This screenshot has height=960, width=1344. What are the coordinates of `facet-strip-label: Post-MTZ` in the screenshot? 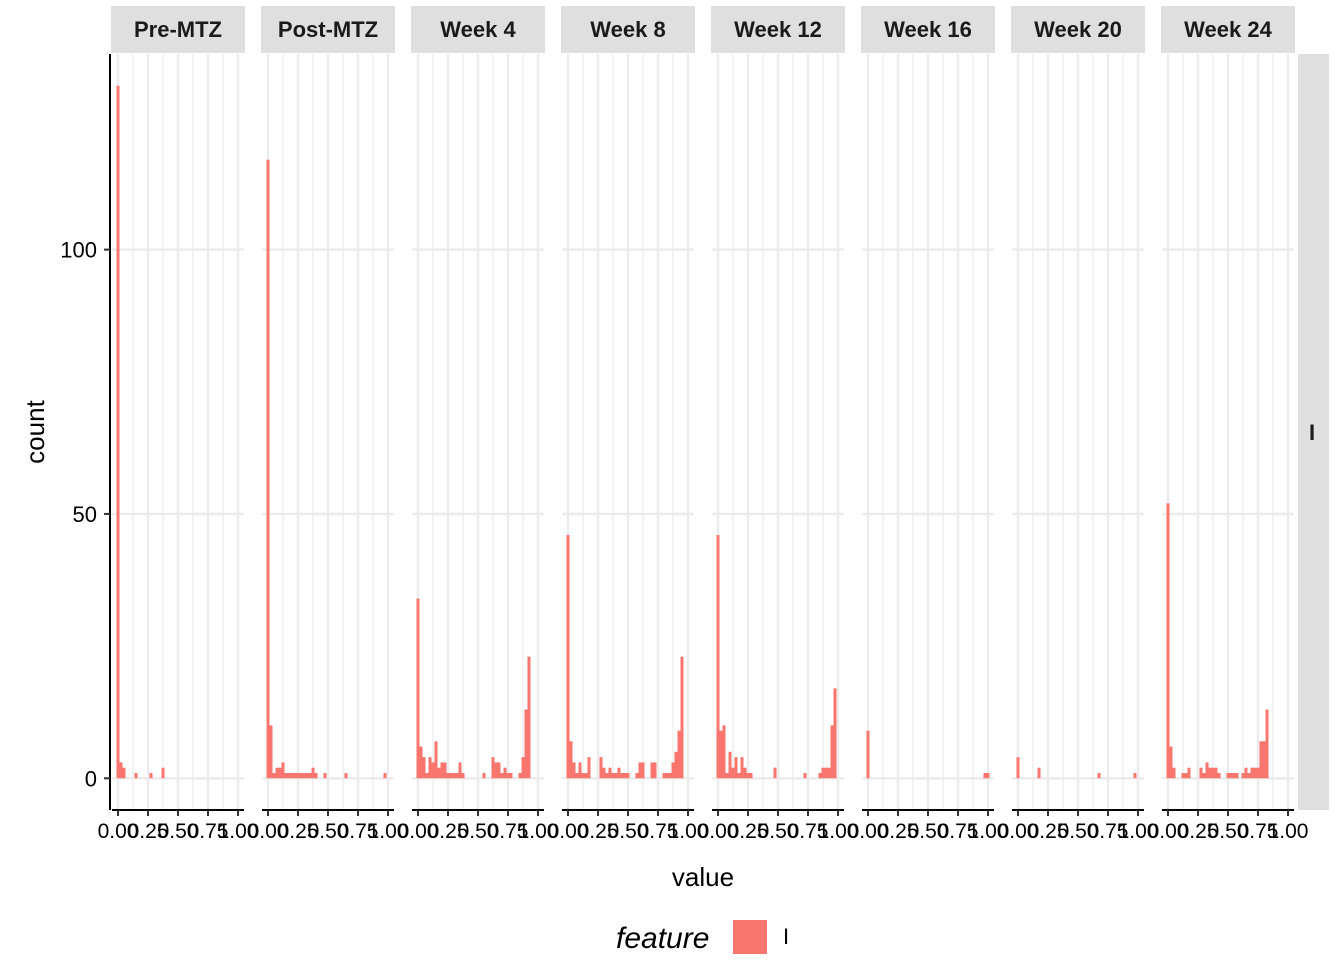 It's located at (328, 29).